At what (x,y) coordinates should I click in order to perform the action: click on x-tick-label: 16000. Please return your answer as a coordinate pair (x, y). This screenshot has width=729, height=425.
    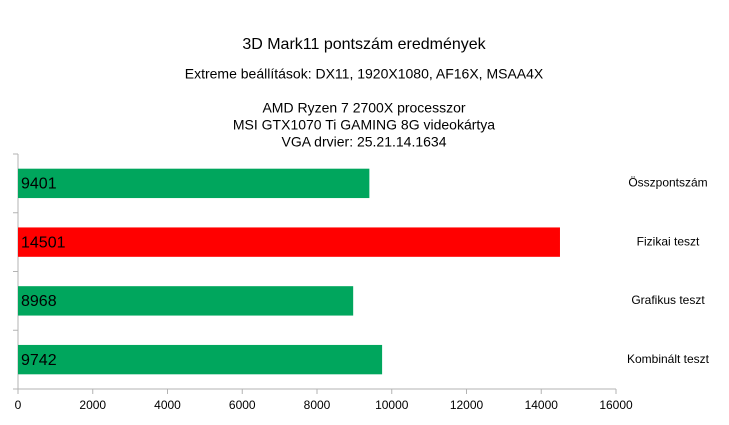
    Looking at the image, I should click on (616, 405).